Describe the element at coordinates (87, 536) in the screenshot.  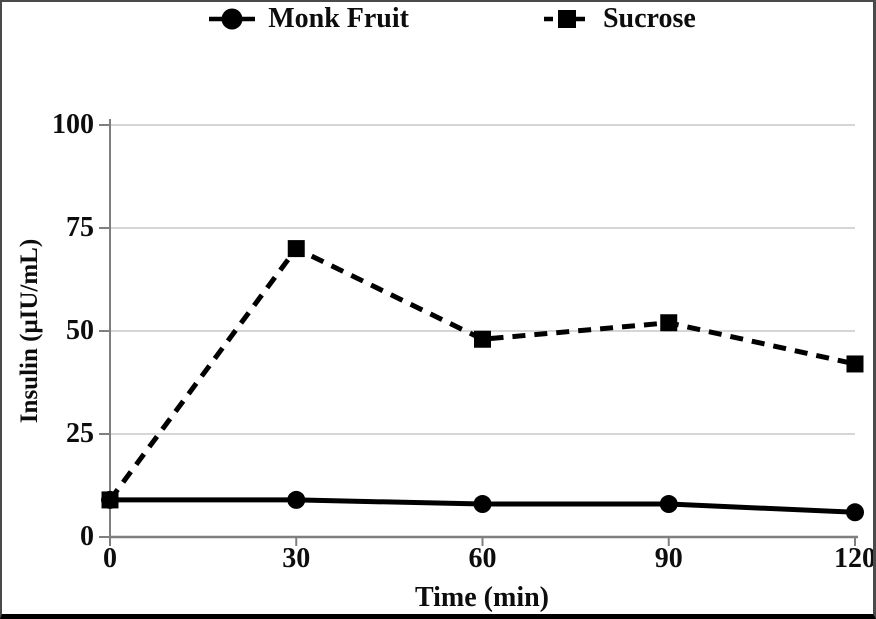
I see `y-tick-label-0: 0` at that location.